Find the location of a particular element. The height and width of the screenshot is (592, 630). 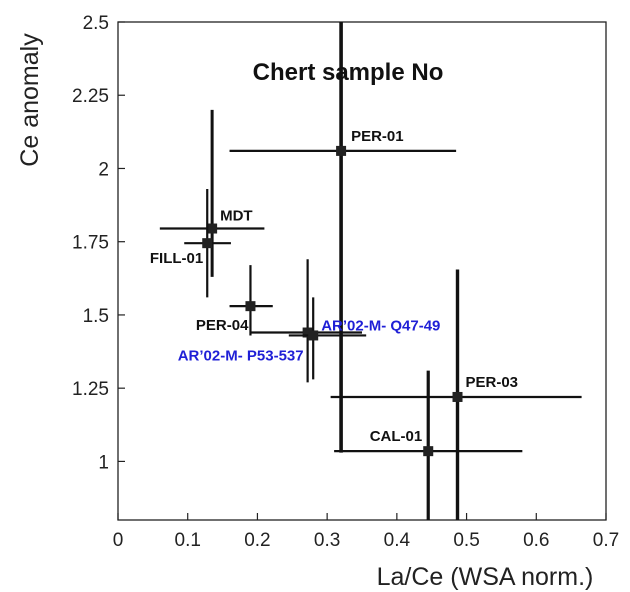

point-label: PER-01 is located at coordinates (377, 136).